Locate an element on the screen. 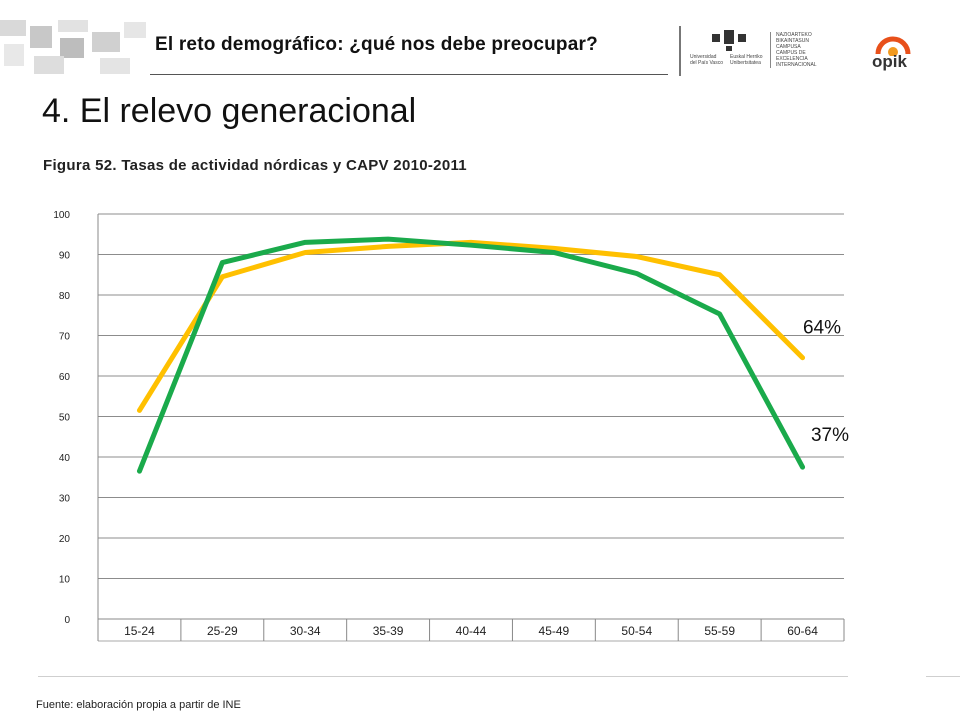 The height and width of the screenshot is (720, 960). x-tick-label: 35-39 is located at coordinates (388, 631).